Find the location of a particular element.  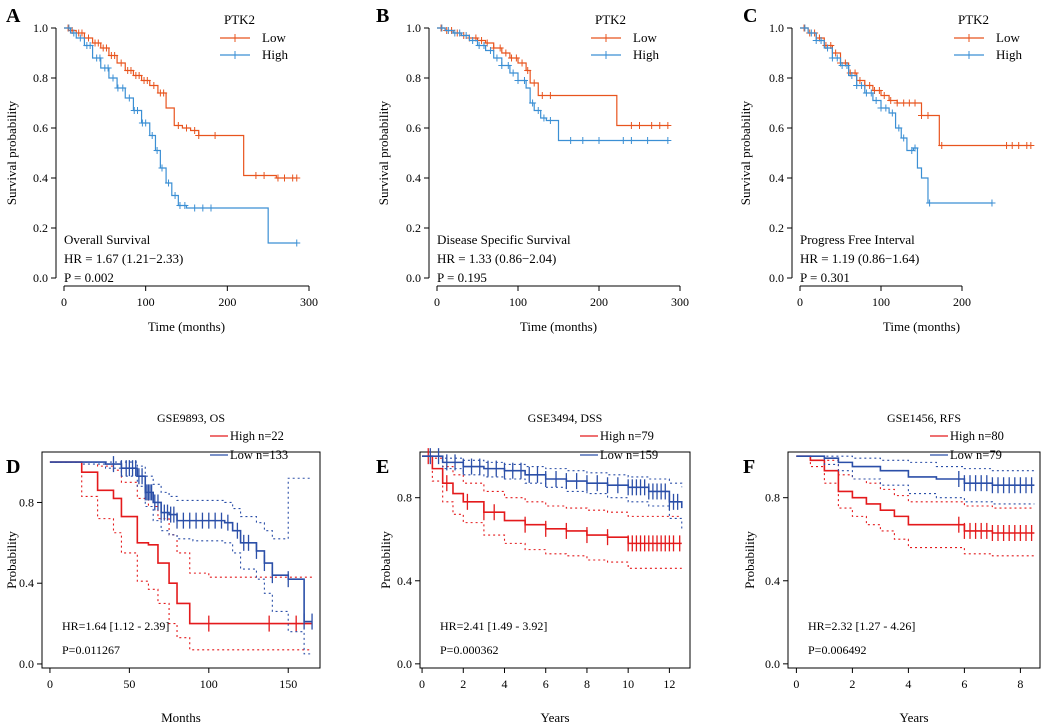

y-tick-label: 1.0 is located at coordinates (413, 28).